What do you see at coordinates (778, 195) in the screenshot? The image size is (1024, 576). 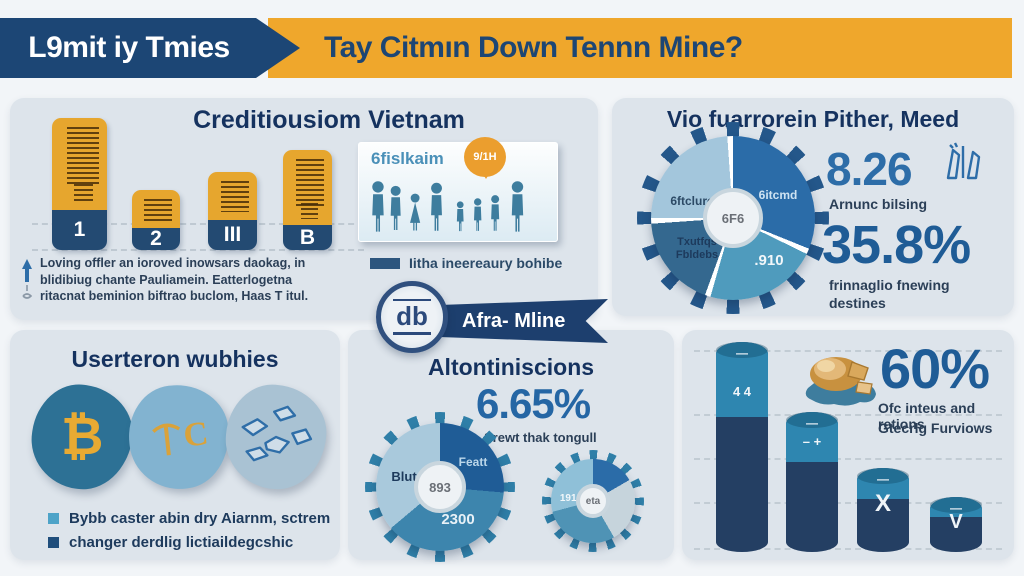 I see `segment-label: 6itcmd` at bounding box center [778, 195].